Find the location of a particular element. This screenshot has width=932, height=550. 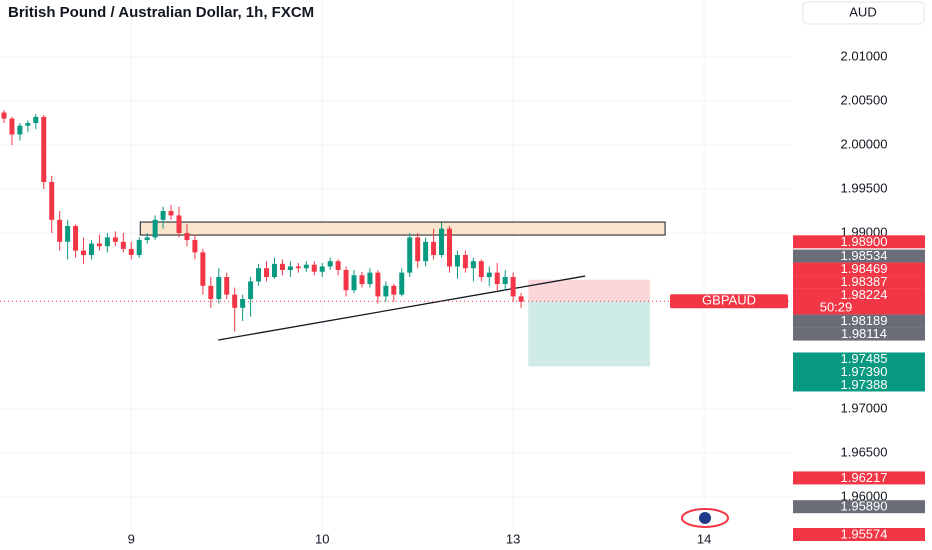

price-badge-label: 1.96217 is located at coordinates (864, 477).